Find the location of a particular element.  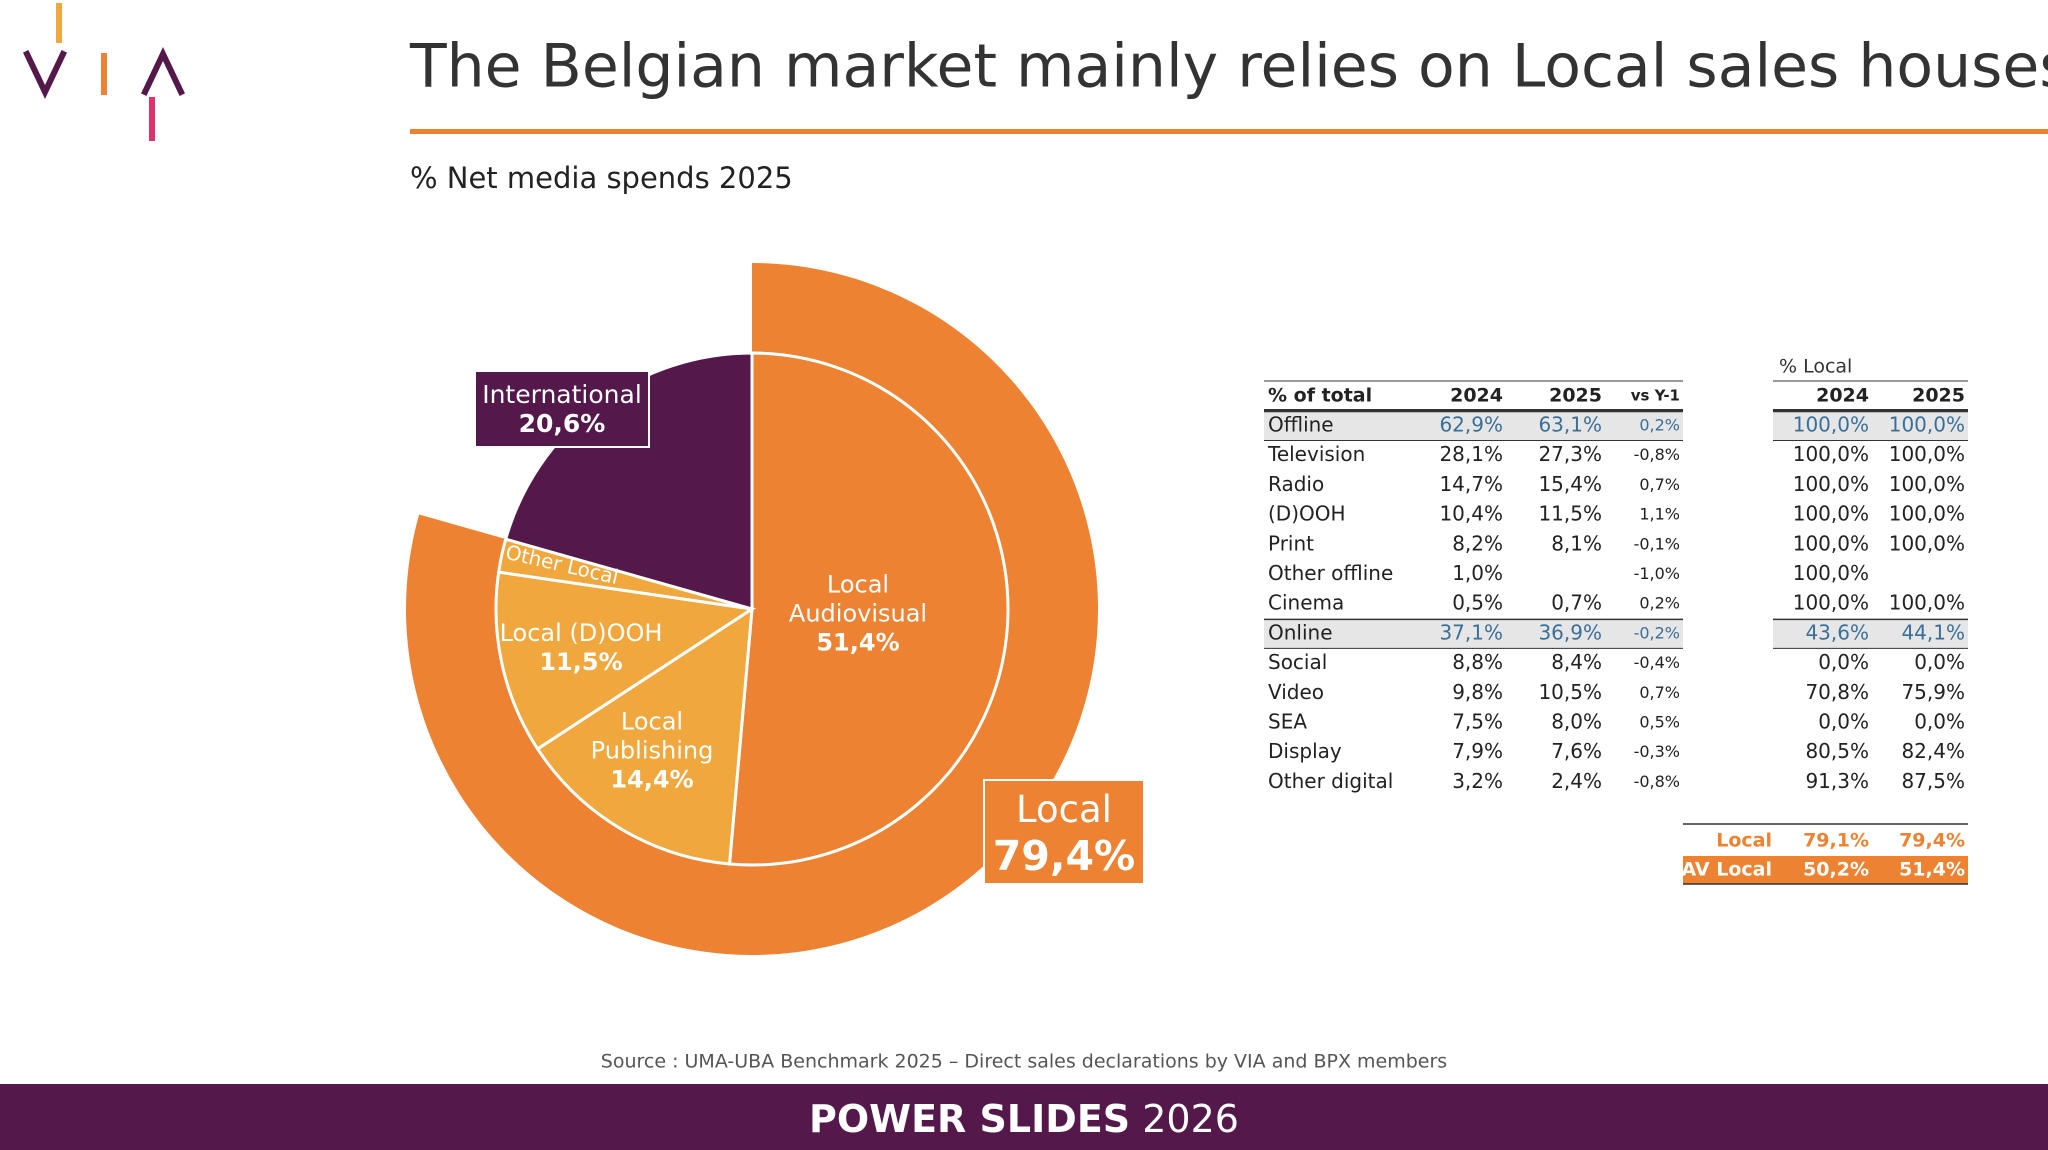

slice-label: Local Audiovisual 51,4% is located at coordinates (858, 614).